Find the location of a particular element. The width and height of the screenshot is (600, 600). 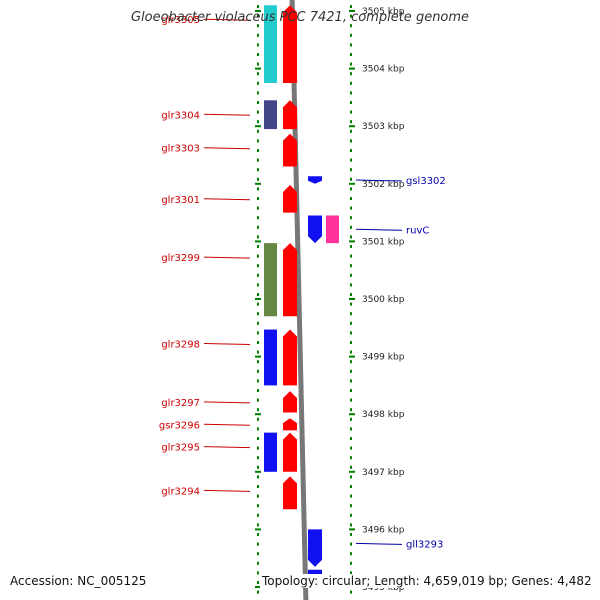

gene-label-line-gsr3296 is located at coordinates (227, 424).